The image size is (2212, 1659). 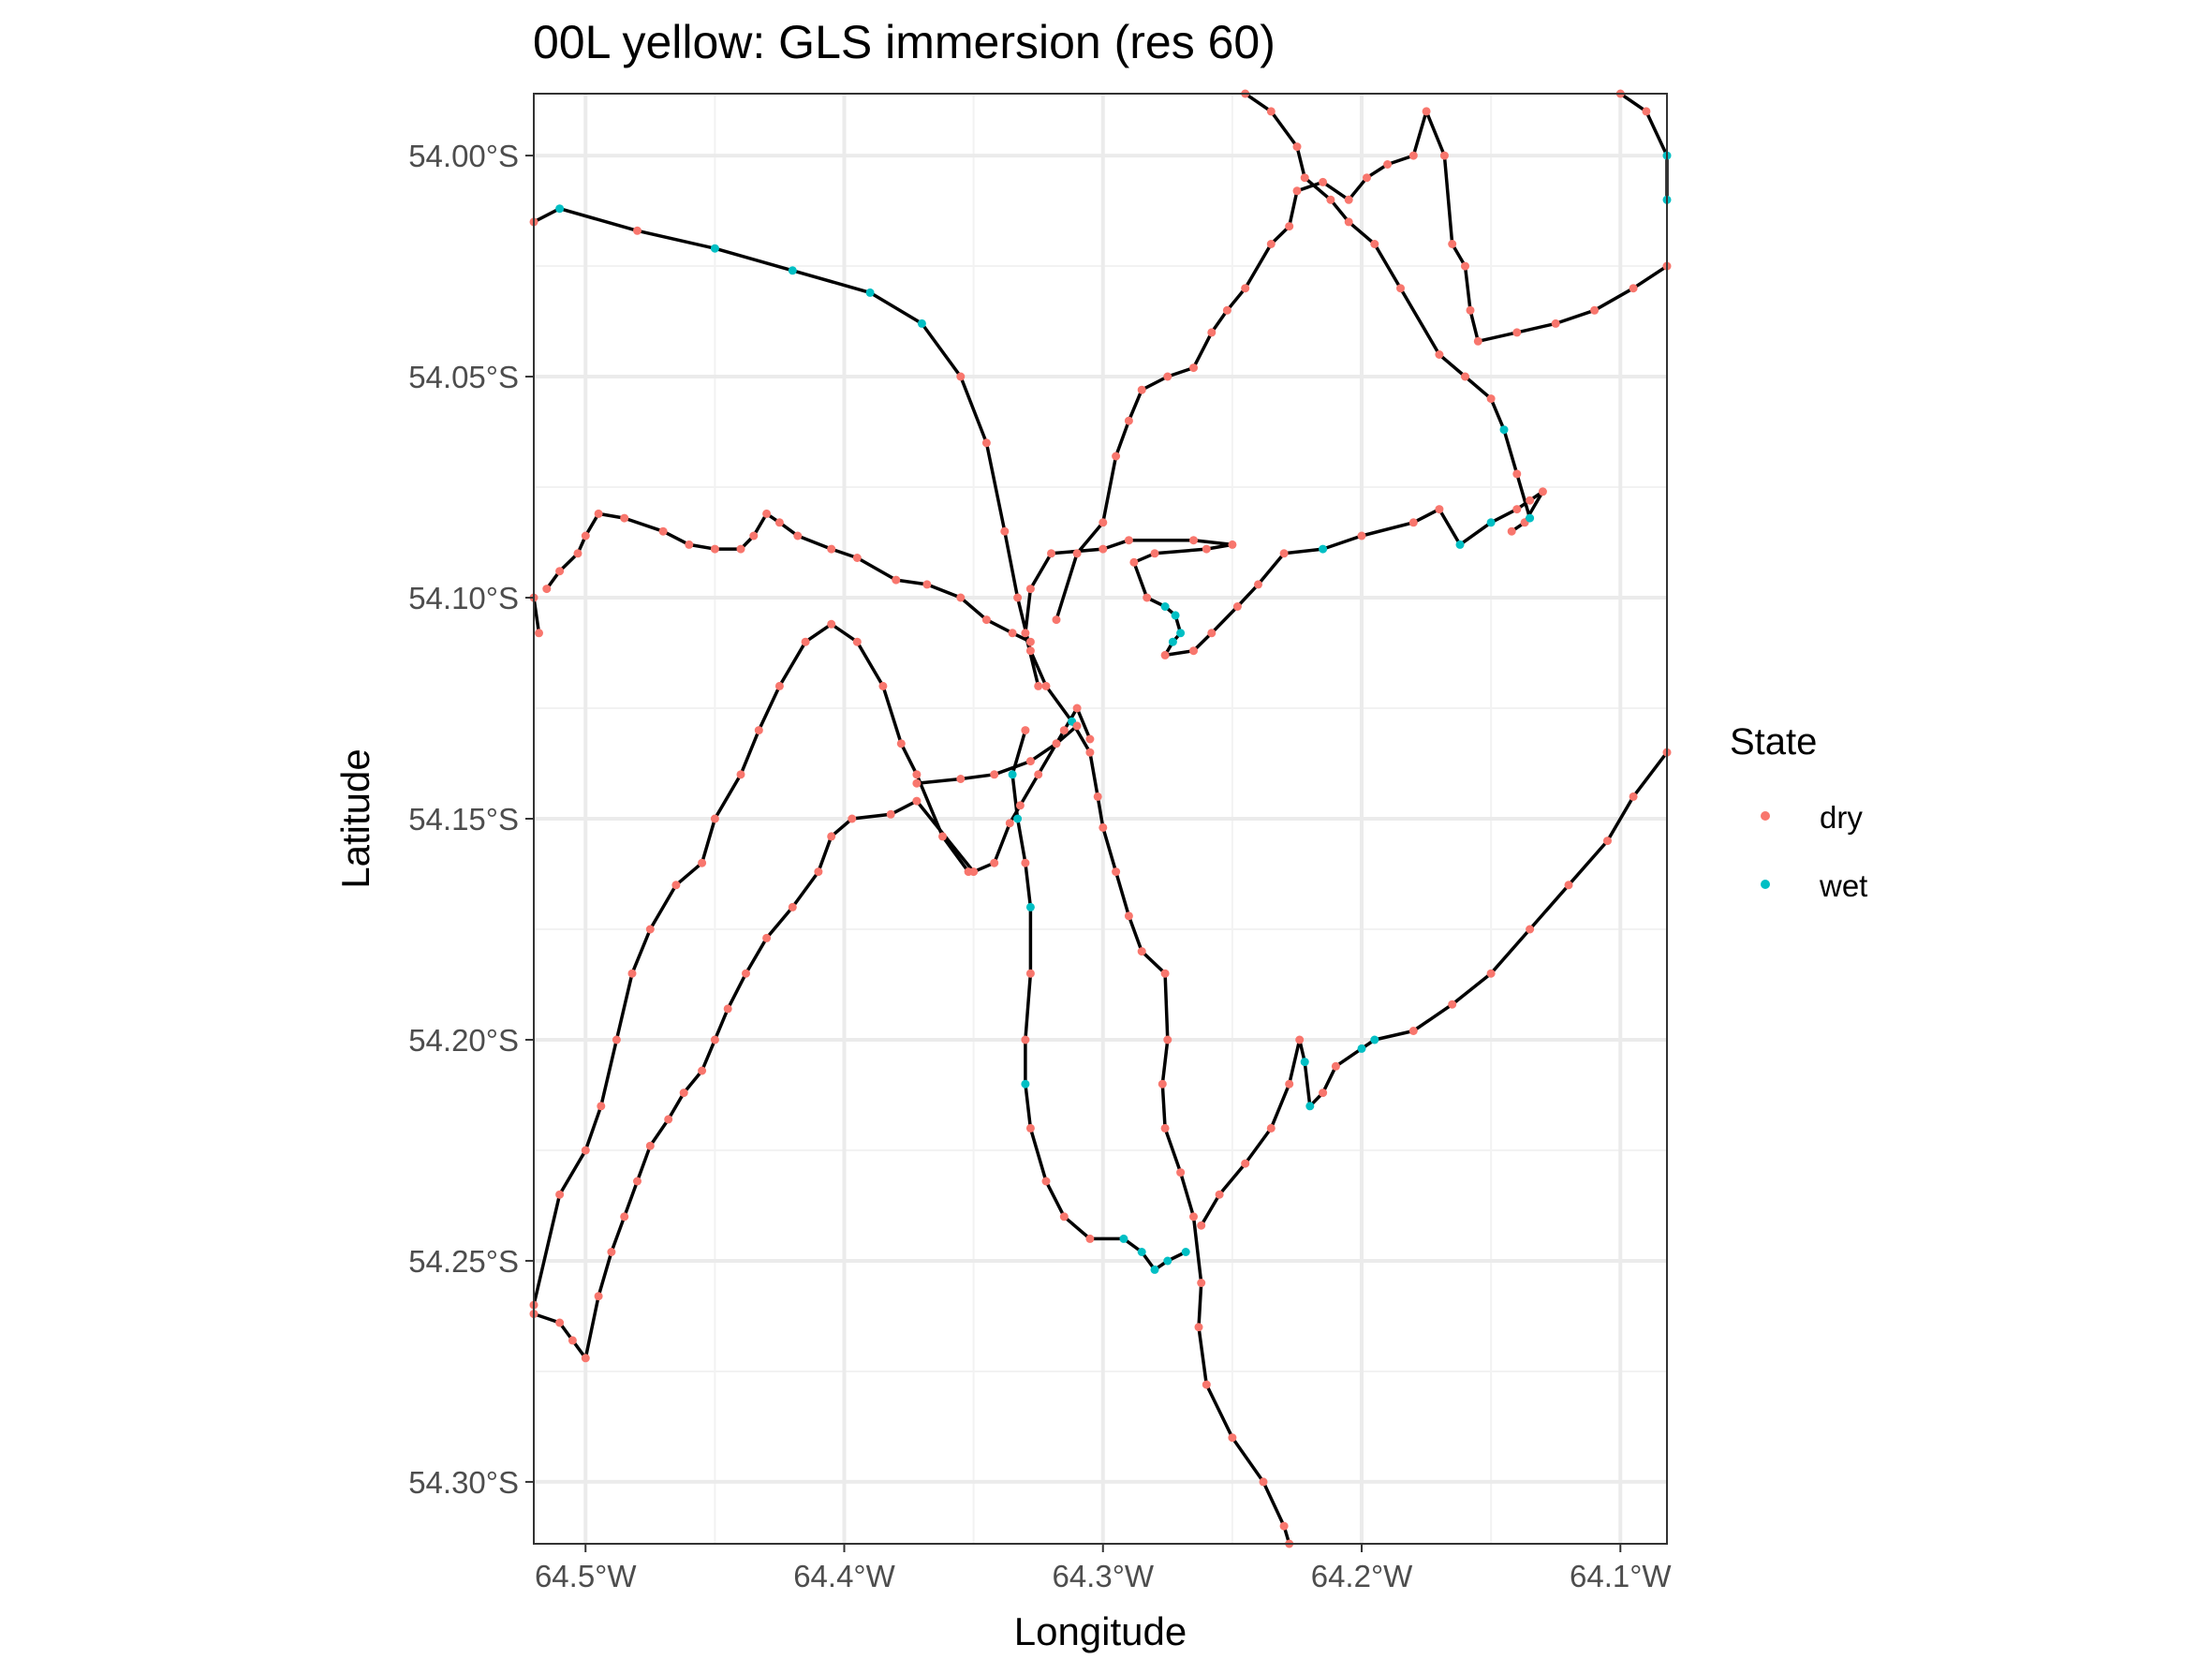 I want to click on x-tick-label: 64.2°W, so click(x=1362, y=1576).